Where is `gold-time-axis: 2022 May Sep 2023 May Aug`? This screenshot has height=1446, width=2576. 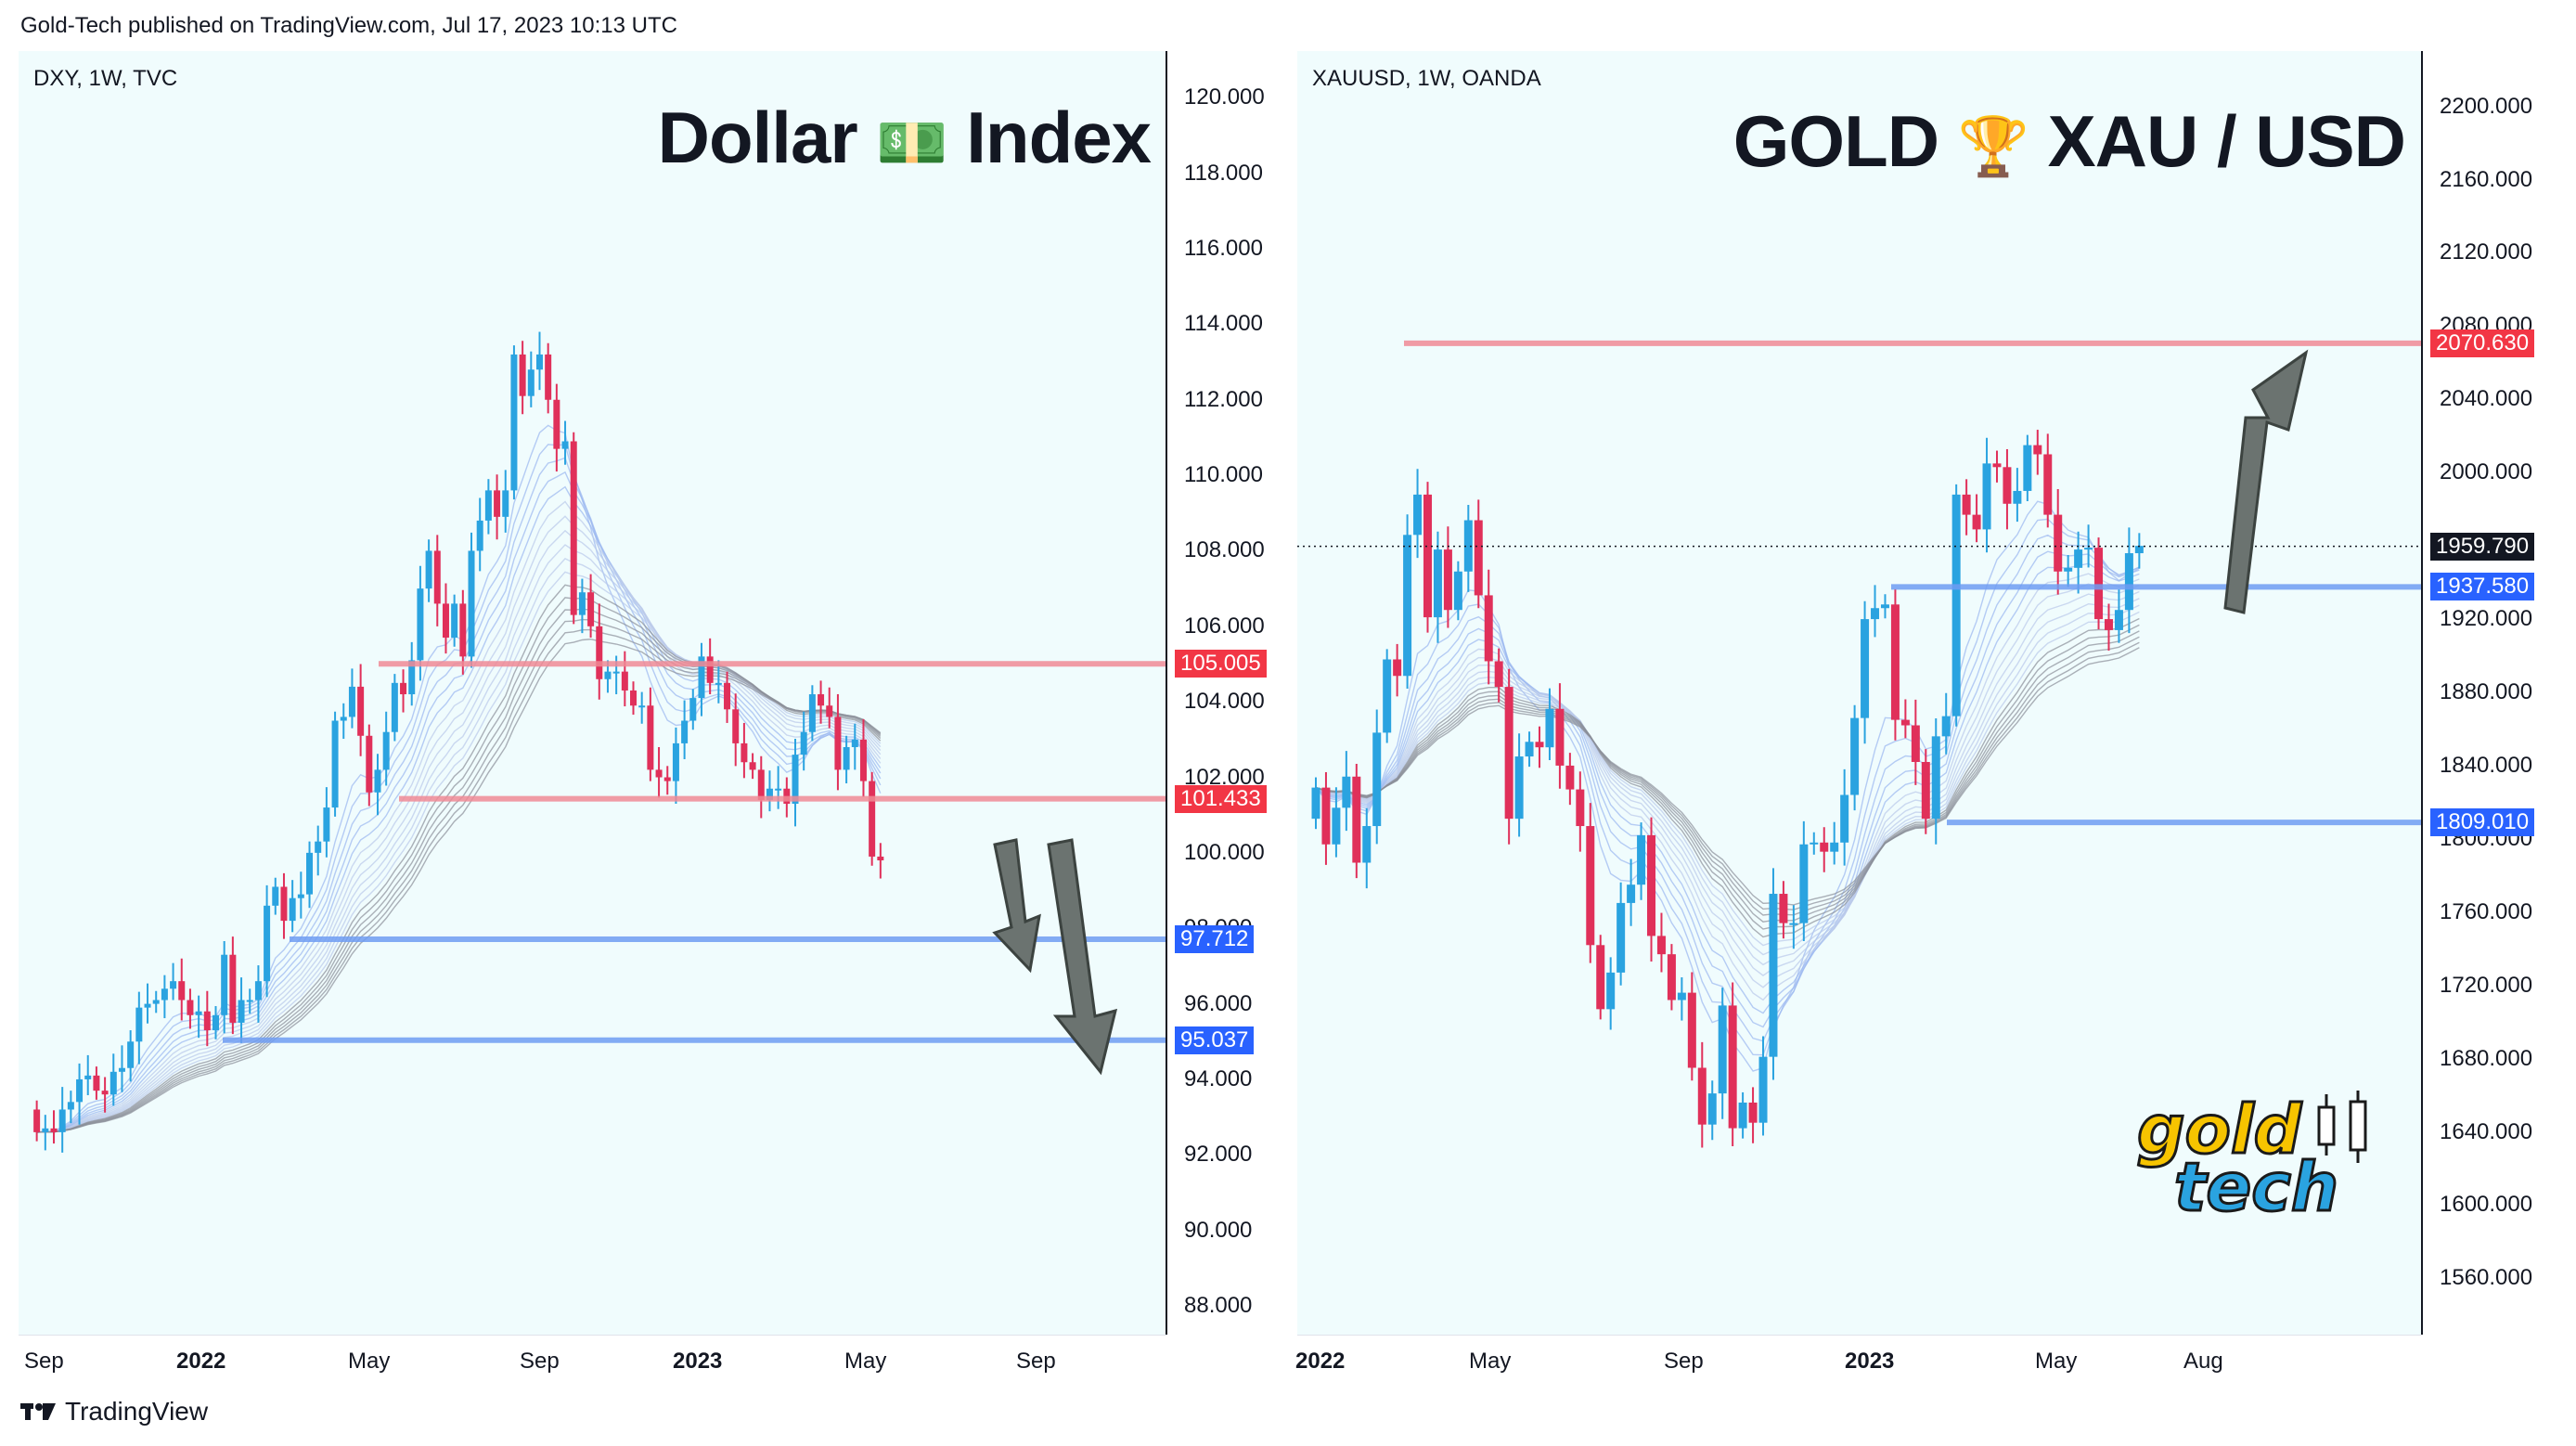
gold-time-axis: 2022 May Sep 2023 May Aug is located at coordinates (1858, 1359).